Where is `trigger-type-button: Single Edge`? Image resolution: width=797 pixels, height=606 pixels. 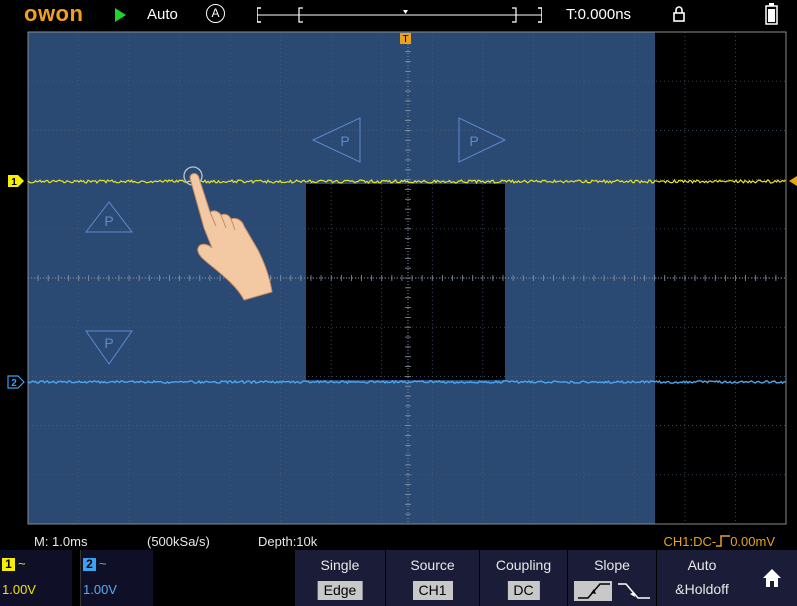
trigger-type-button: Single Edge is located at coordinates (339, 578).